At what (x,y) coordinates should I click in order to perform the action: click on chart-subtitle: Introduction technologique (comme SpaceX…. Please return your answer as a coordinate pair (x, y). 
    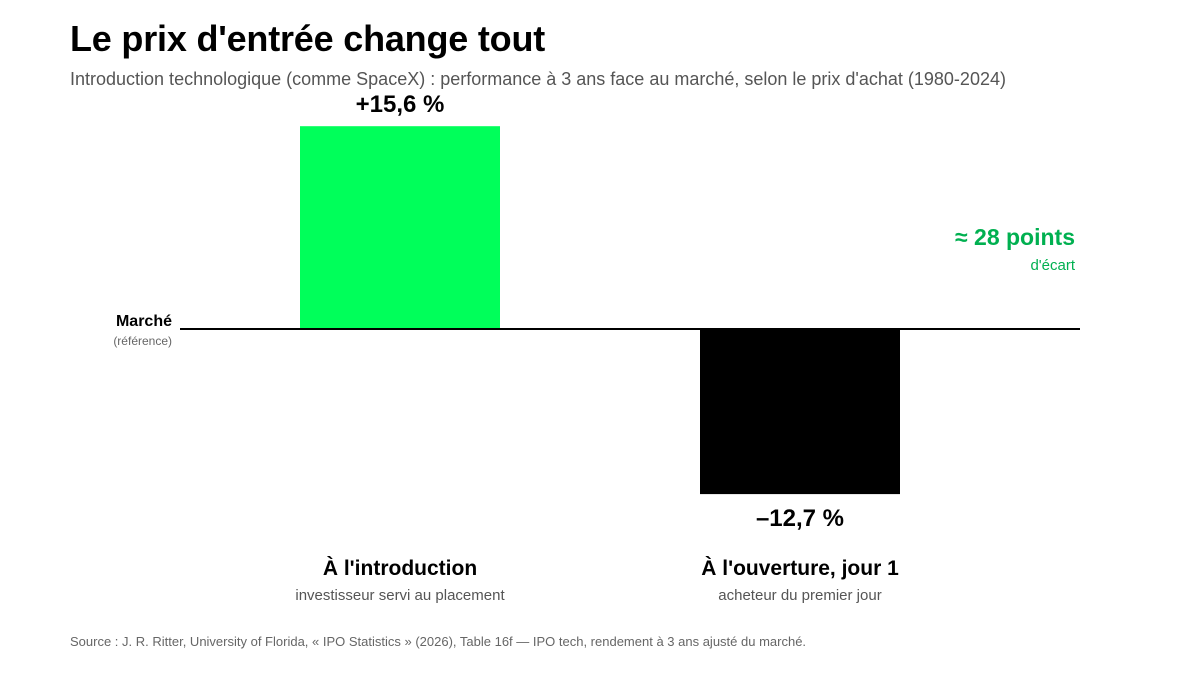
    Looking at the image, I should click on (538, 79).